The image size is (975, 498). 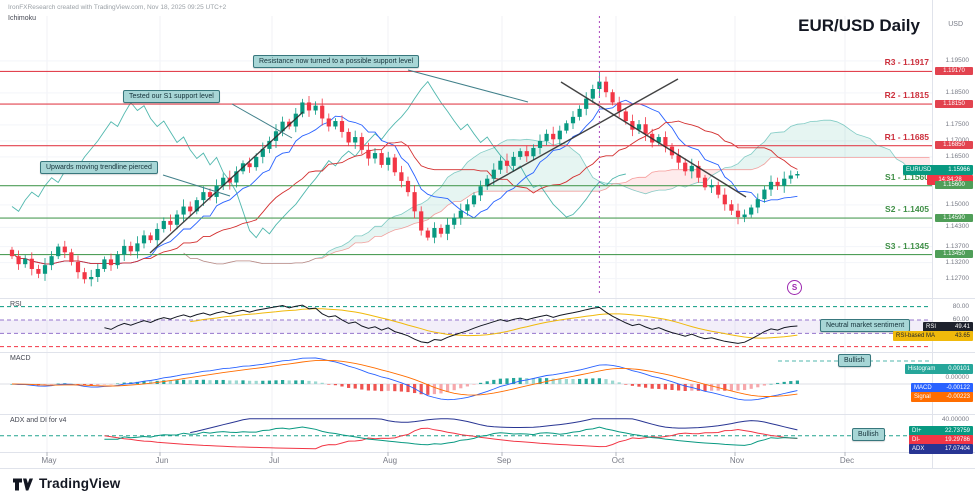 I want to click on annotation-bullish-macd: Bullish, so click(x=854, y=360).